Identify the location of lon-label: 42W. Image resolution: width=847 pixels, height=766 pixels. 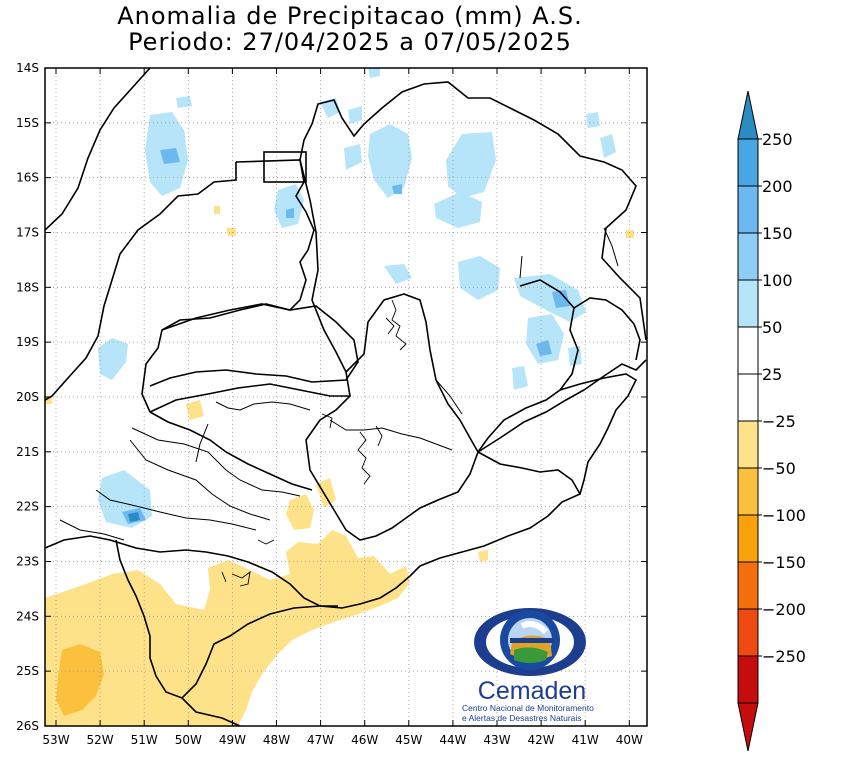
(541, 740).